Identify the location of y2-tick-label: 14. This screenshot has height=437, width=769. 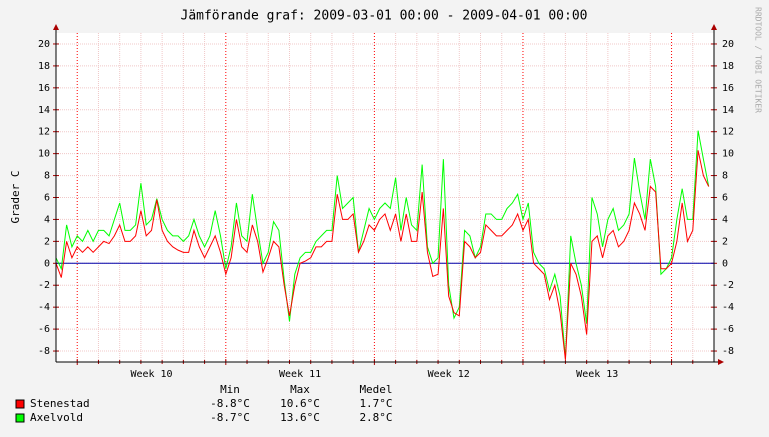
(728, 110).